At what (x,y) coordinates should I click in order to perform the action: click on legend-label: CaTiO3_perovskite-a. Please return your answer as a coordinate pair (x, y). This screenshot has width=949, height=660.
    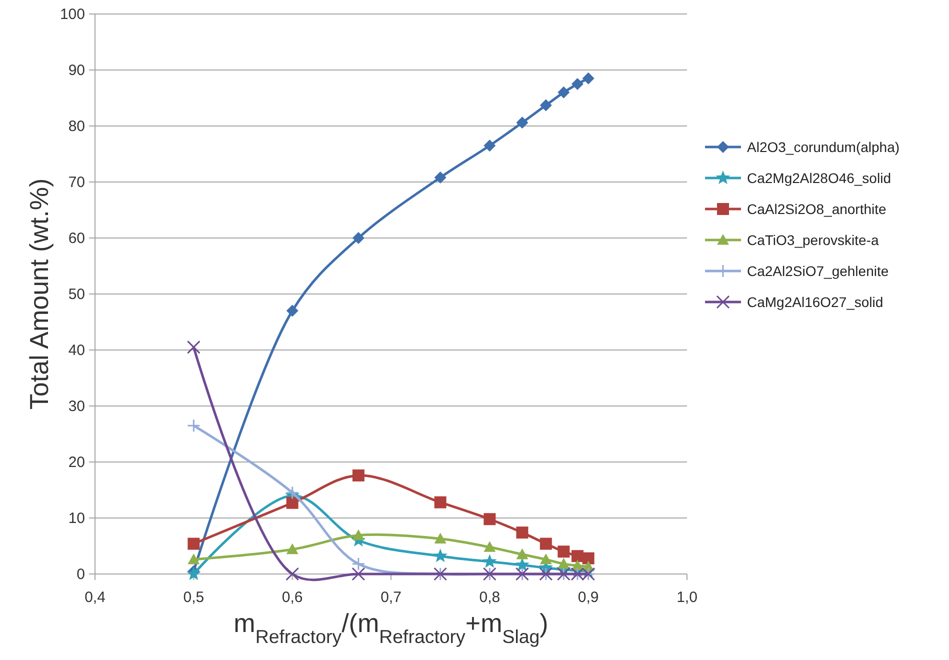
    Looking at the image, I should click on (813, 240).